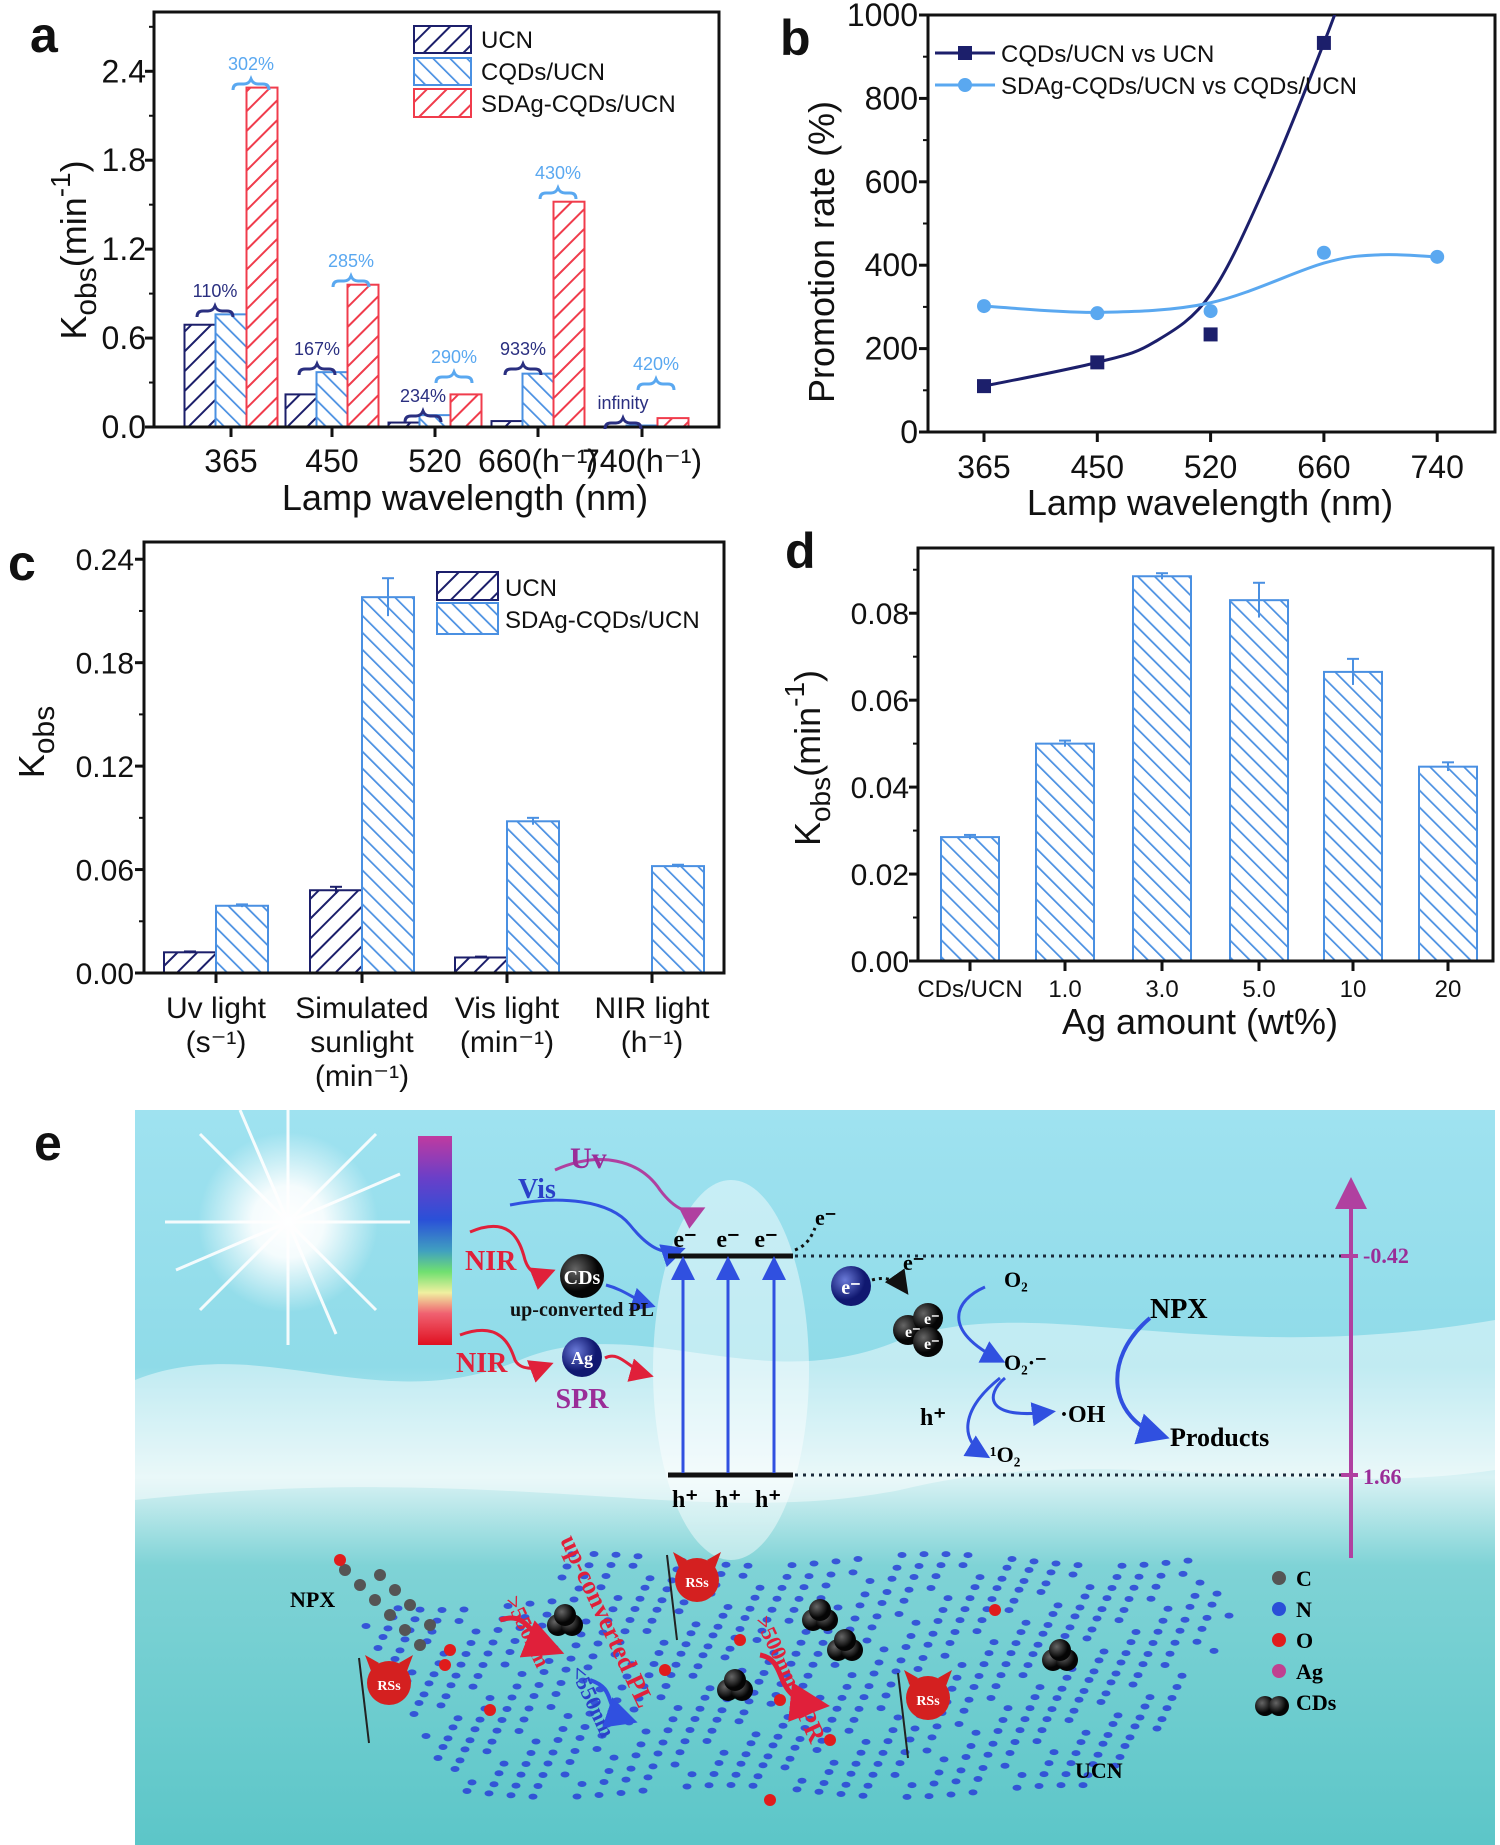  What do you see at coordinates (124, 71) in the screenshot?
I see `y-tick-label: 2.4` at bounding box center [124, 71].